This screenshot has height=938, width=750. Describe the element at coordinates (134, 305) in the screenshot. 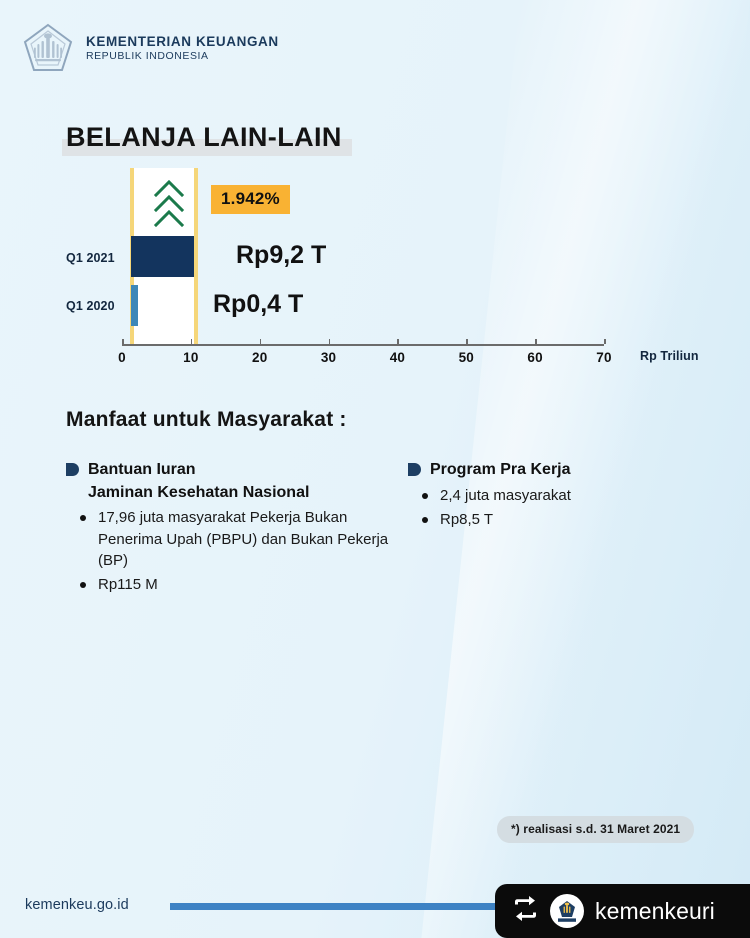

I see `bar-2020` at that location.